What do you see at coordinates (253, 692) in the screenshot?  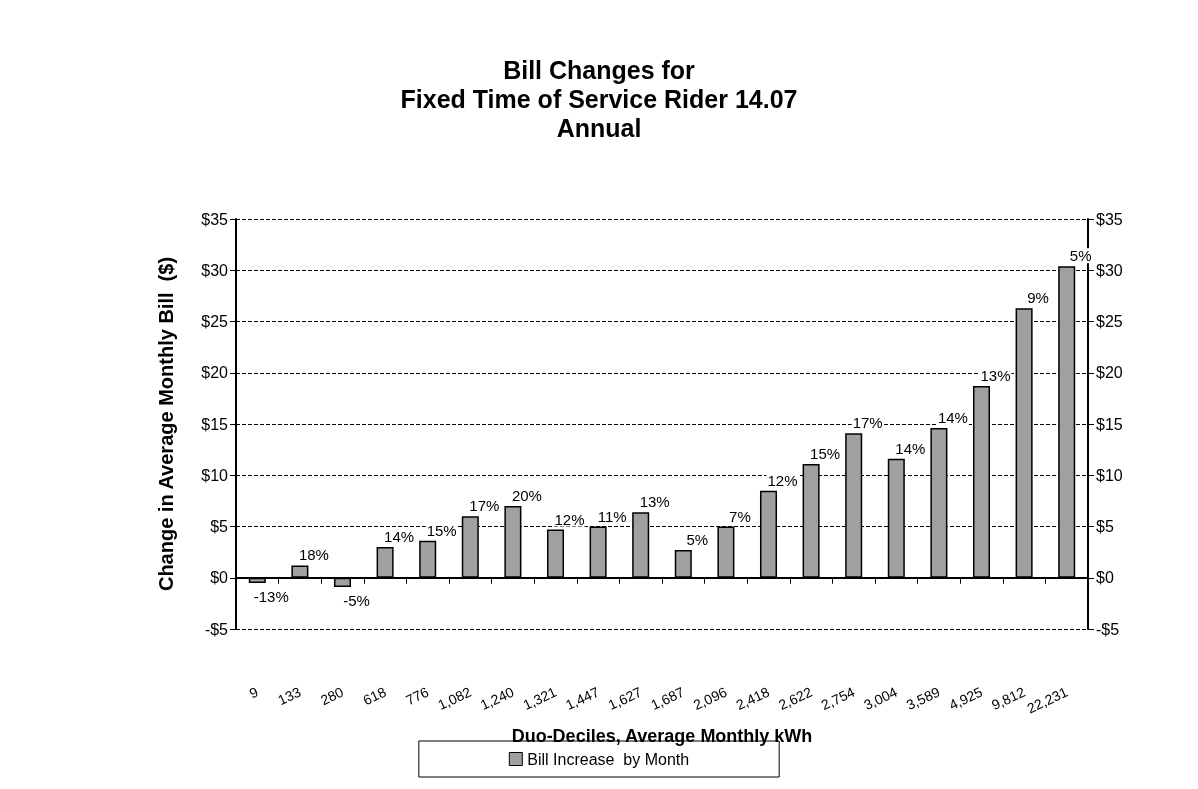 I see `x-tick-label: 9` at bounding box center [253, 692].